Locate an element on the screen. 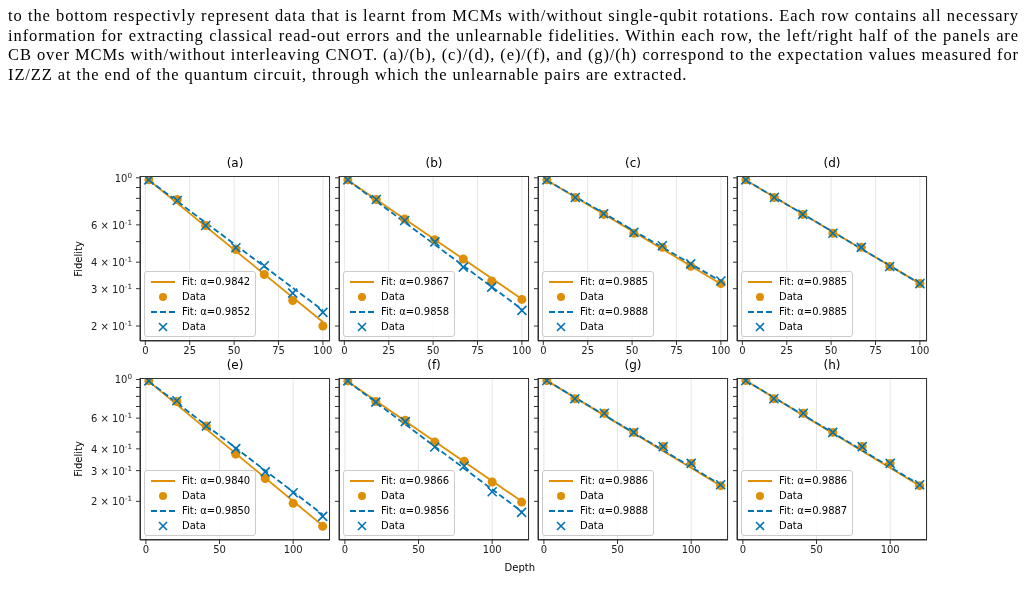 This screenshot has height=597, width=1027. legend-label: Fit: α=0.9852 is located at coordinates (216, 312).